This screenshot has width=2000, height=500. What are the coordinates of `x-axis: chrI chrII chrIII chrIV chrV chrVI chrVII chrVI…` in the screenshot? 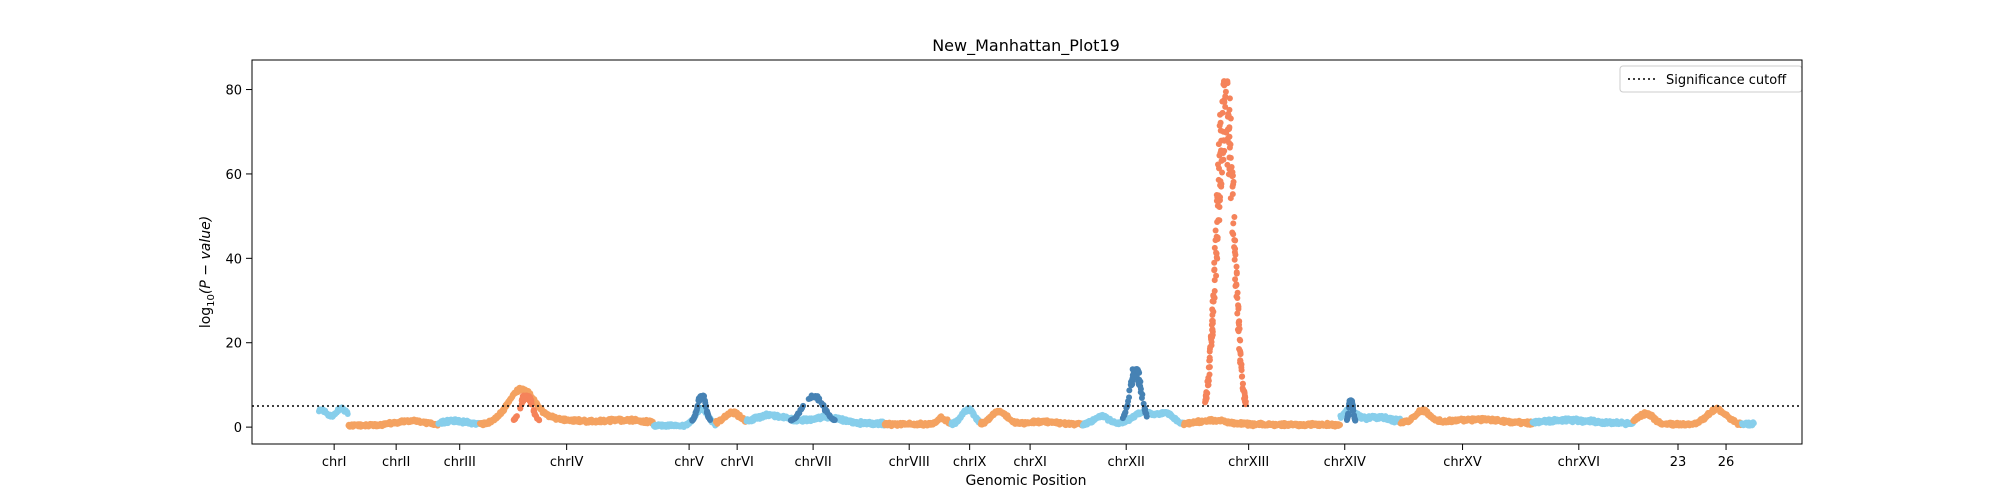 It's located at (1028, 457).